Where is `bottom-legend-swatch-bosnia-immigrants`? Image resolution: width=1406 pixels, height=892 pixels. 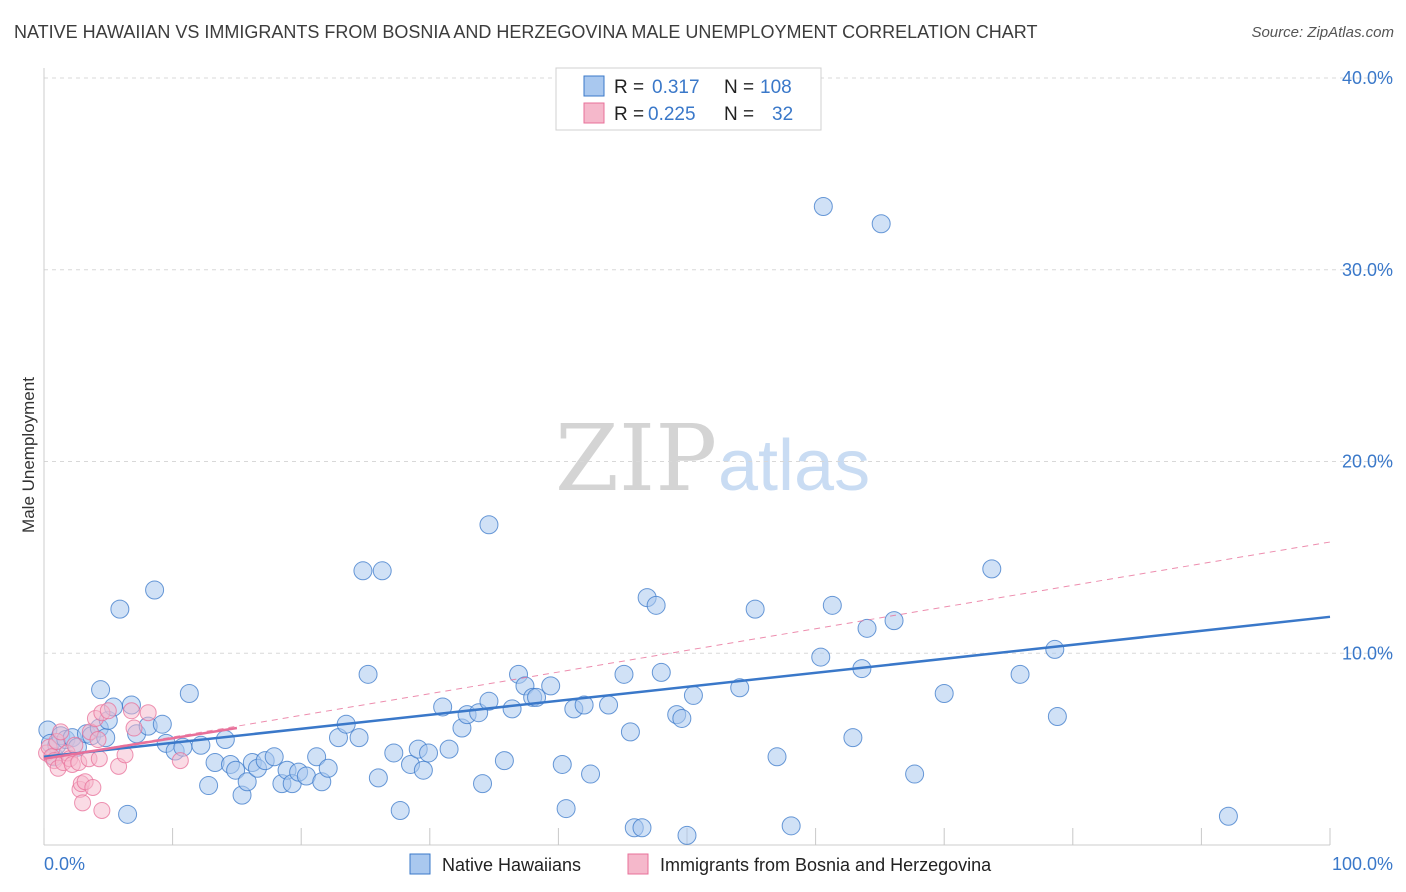
bottom-legend-swatch-bosnia-immigrants is located at coordinates (638, 864).